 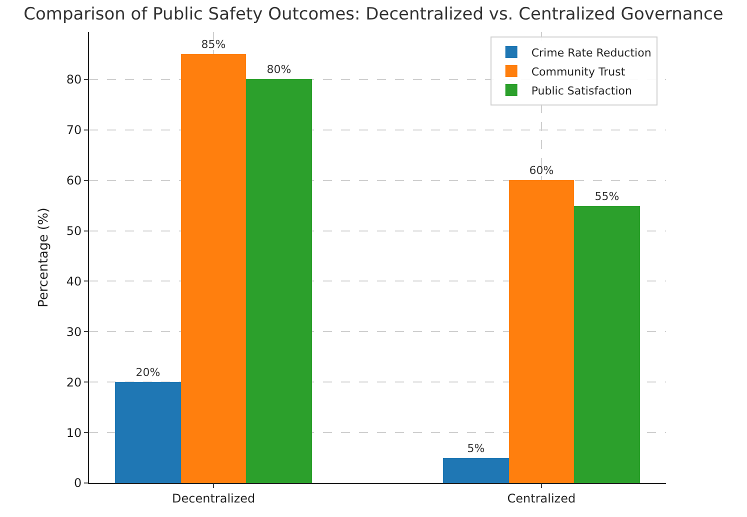 What do you see at coordinates (74, 331) in the screenshot?
I see `y-tick-label: 30` at bounding box center [74, 331].